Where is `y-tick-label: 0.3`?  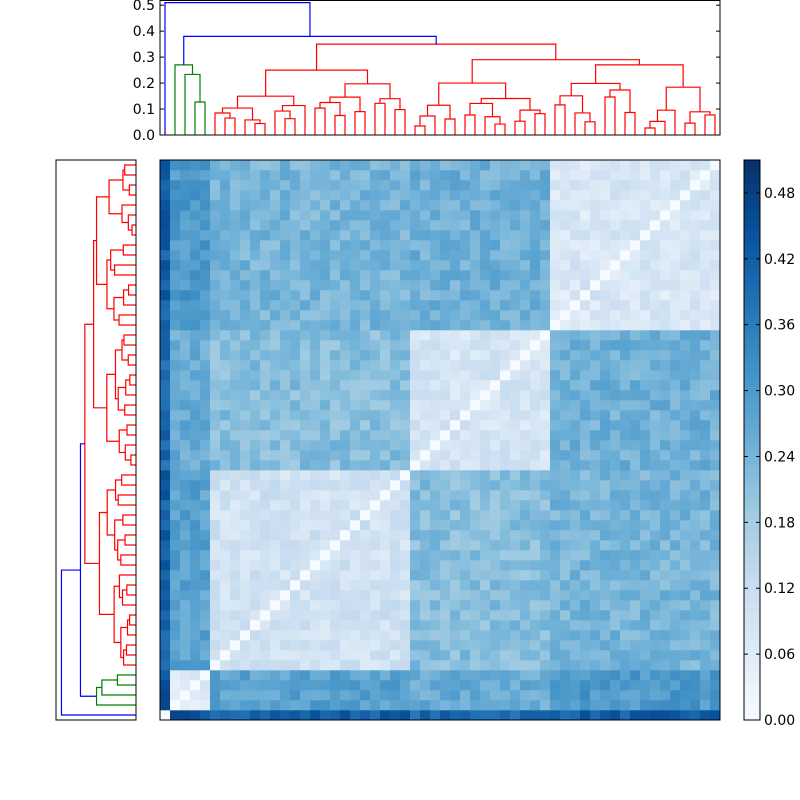 y-tick-label: 0.3 is located at coordinates (144, 58).